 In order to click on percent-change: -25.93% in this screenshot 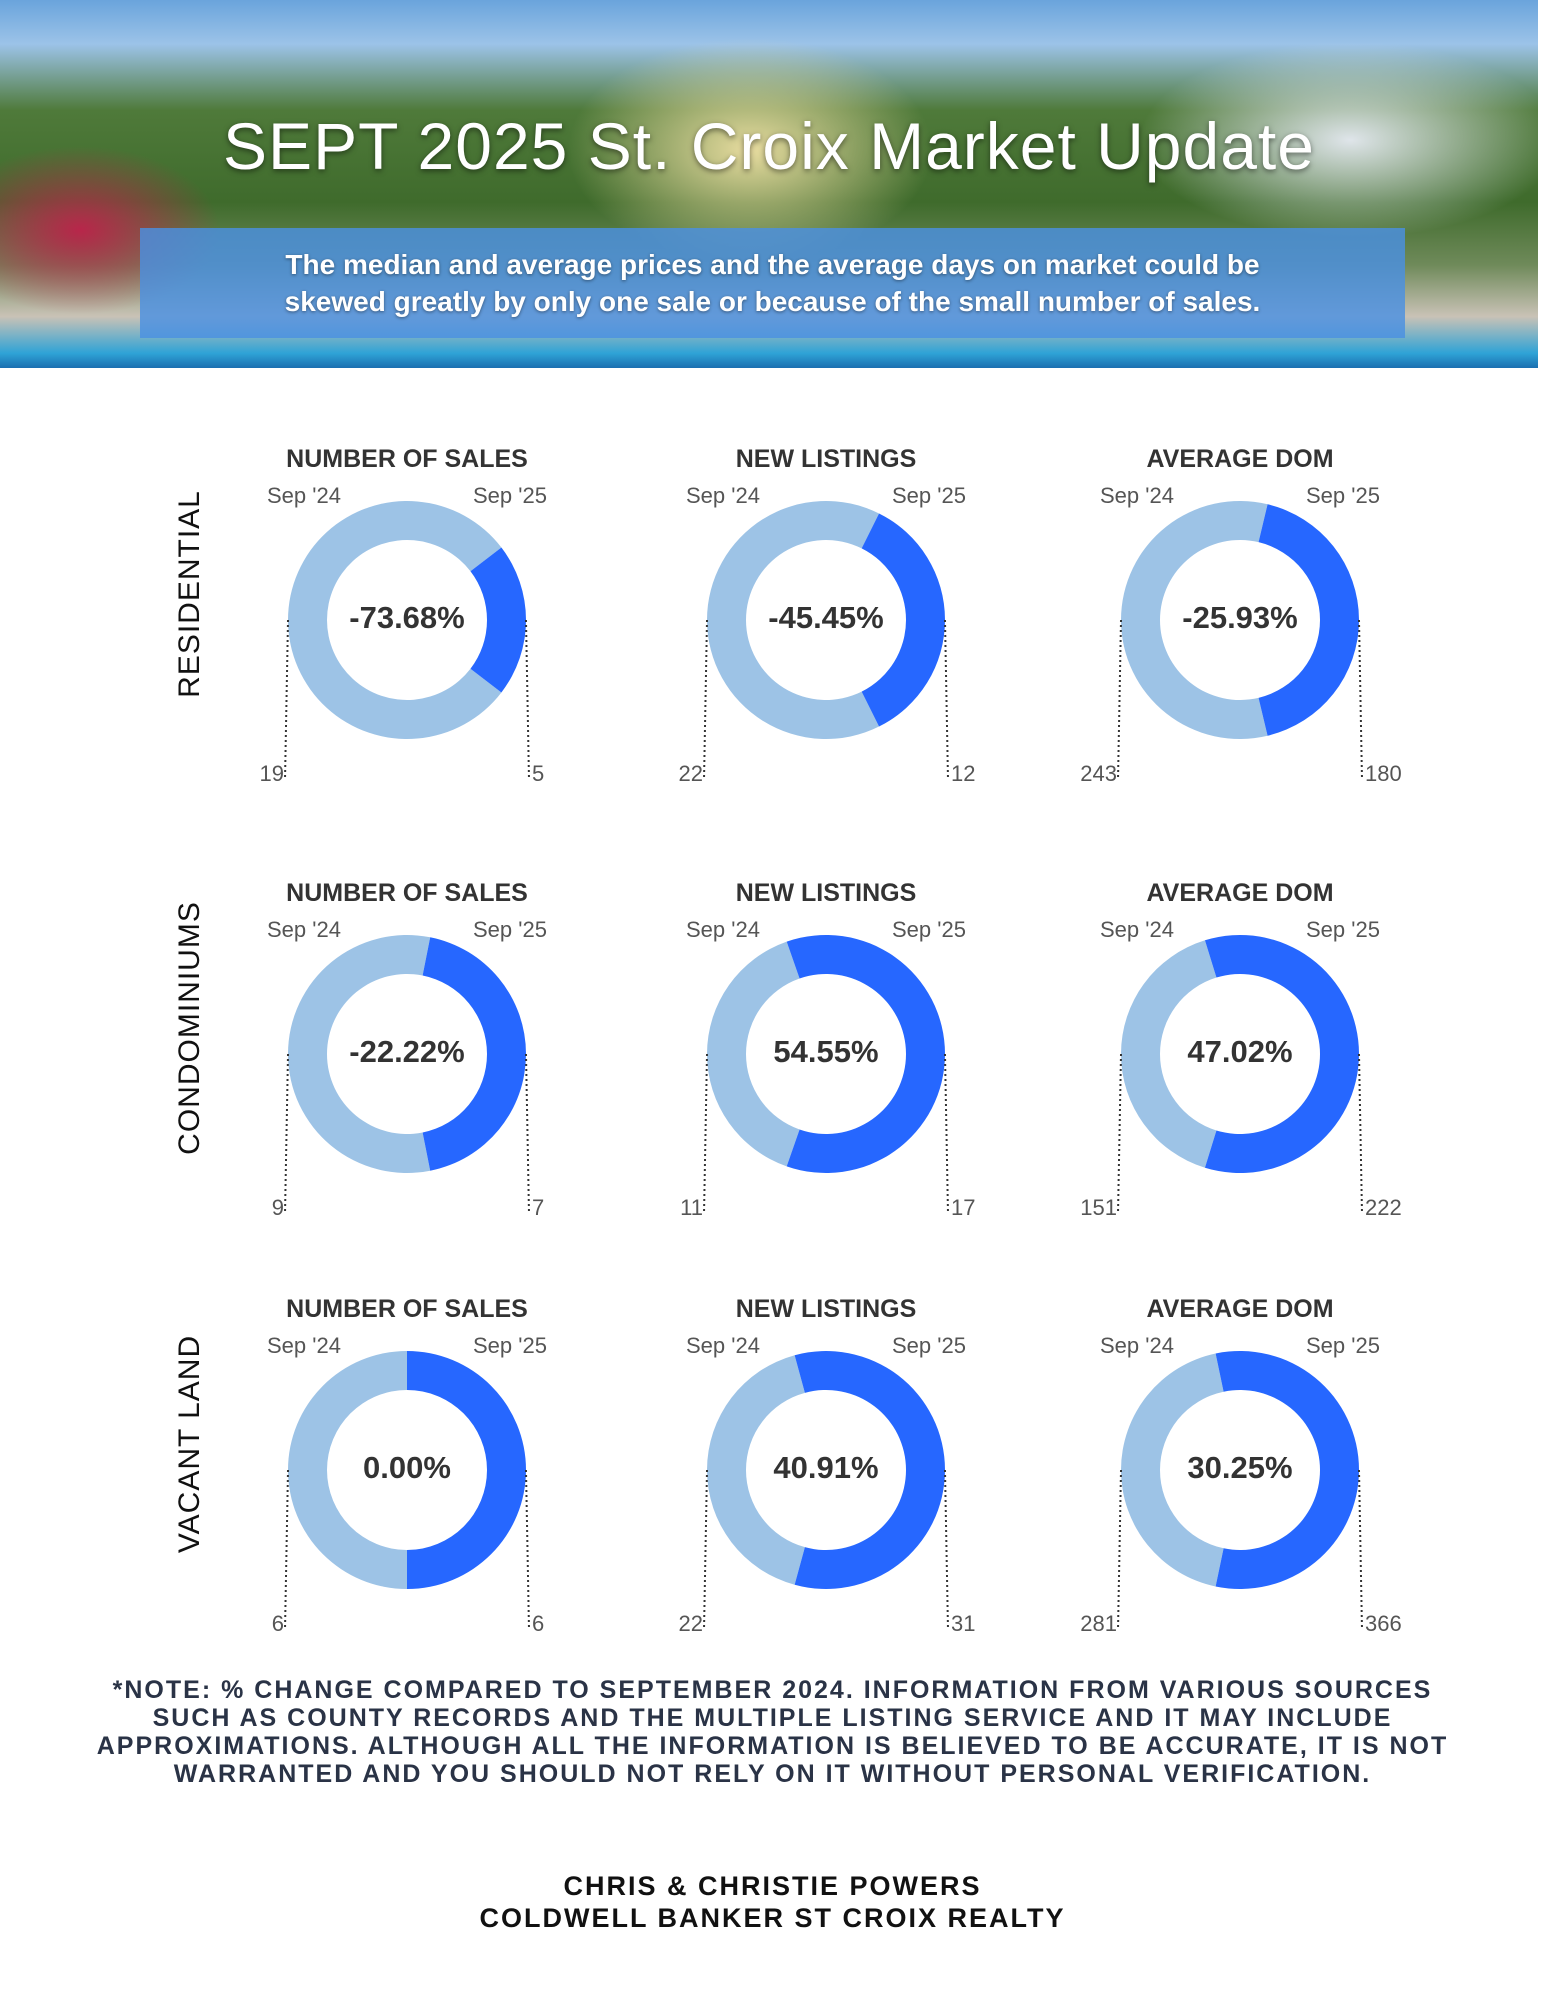, I will do `click(1240, 617)`.